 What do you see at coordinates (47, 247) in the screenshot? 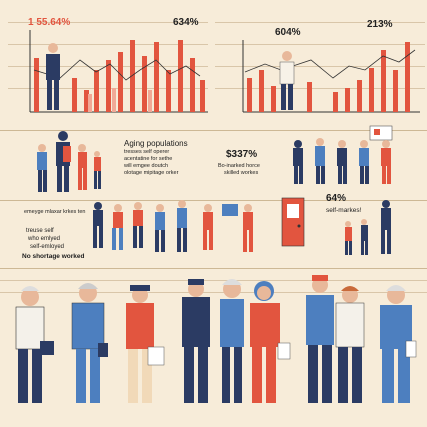
I see `left-bottom-line-3: self-emloyed` at bounding box center [47, 247].